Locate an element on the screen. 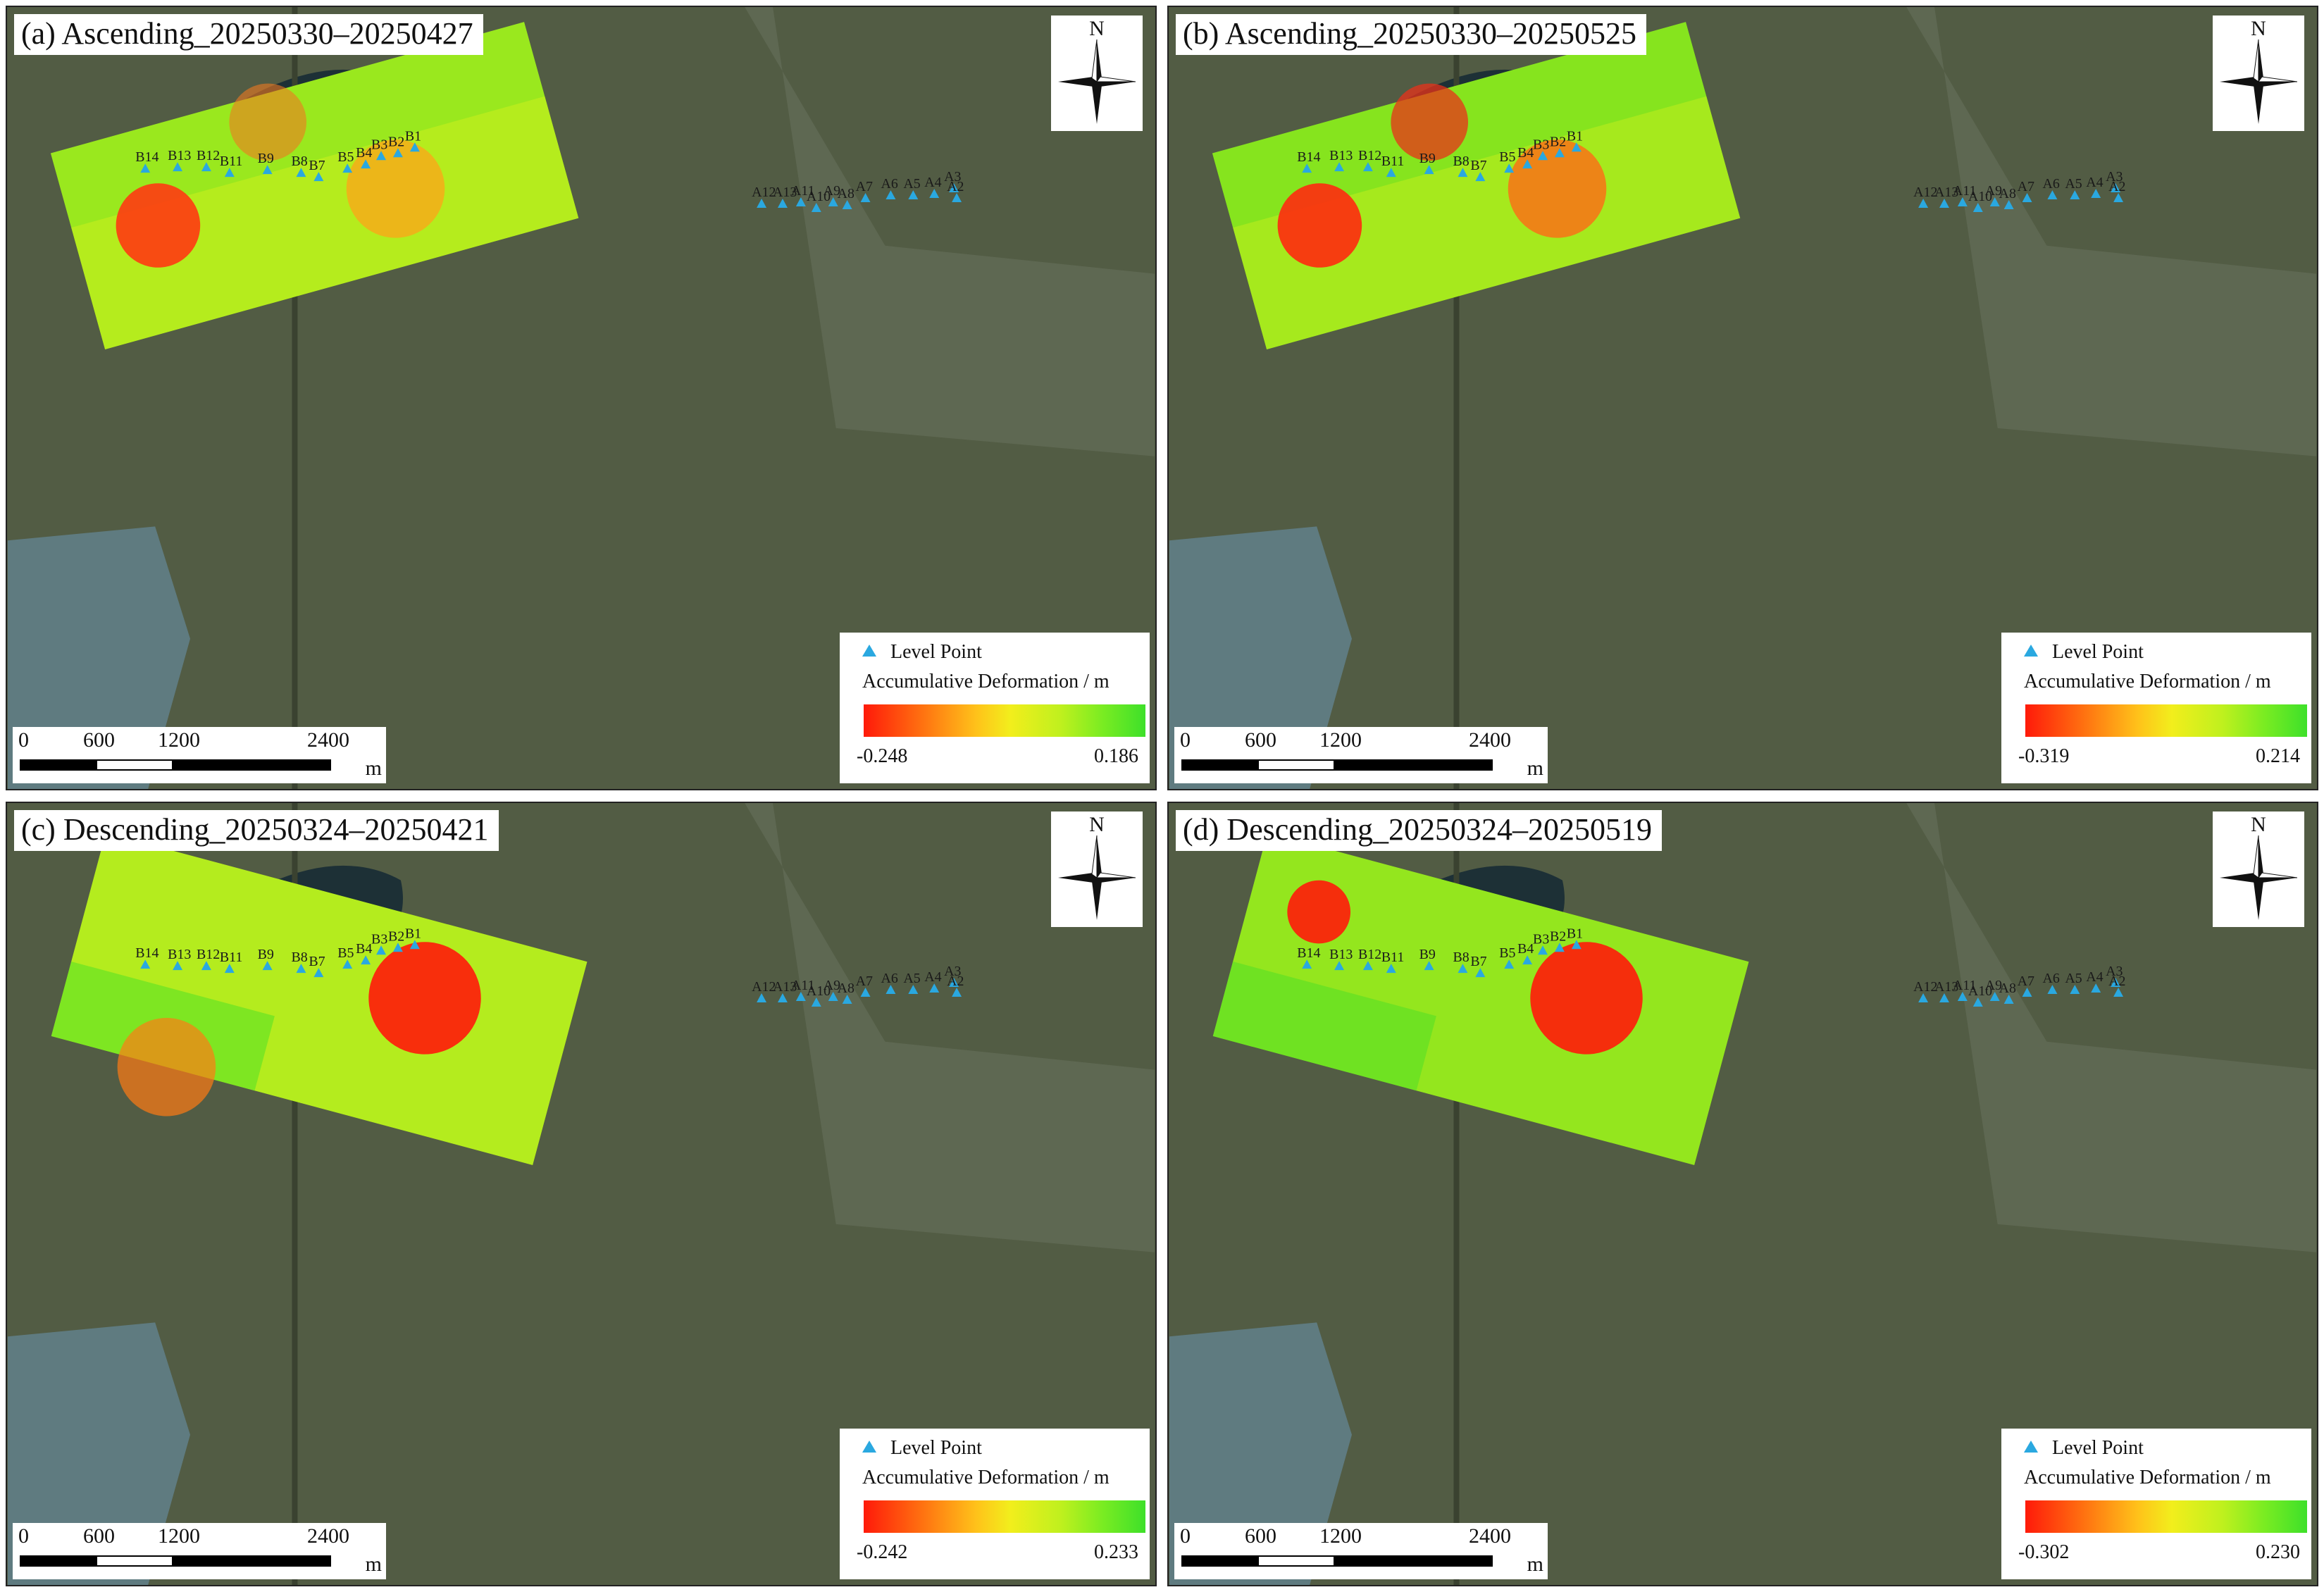 The height and width of the screenshot is (1592, 2324). north-arrow: N is located at coordinates (1097, 73).